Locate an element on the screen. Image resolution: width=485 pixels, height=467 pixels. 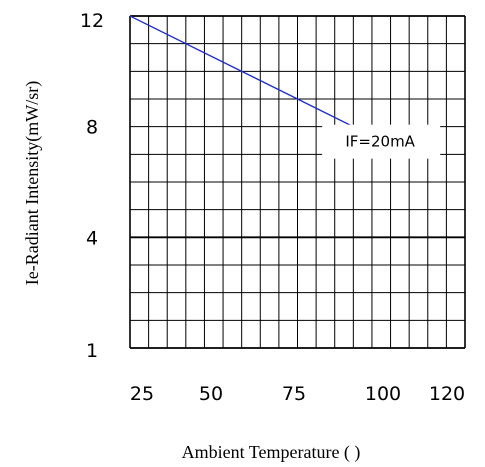
x-axis-ticks: 25 50 75 100 120 is located at coordinates (297, 394).